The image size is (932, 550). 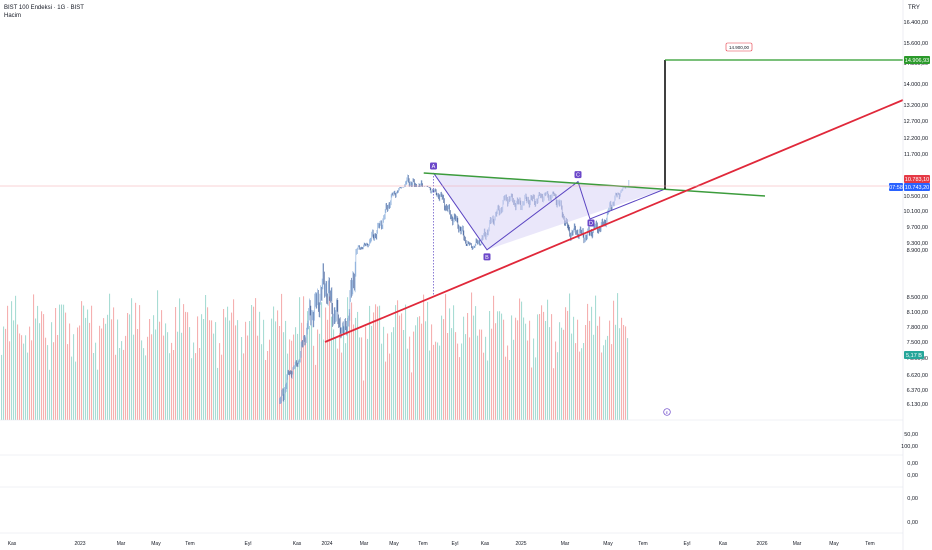 I want to click on time-axis-label: Tem, so click(x=189, y=544).